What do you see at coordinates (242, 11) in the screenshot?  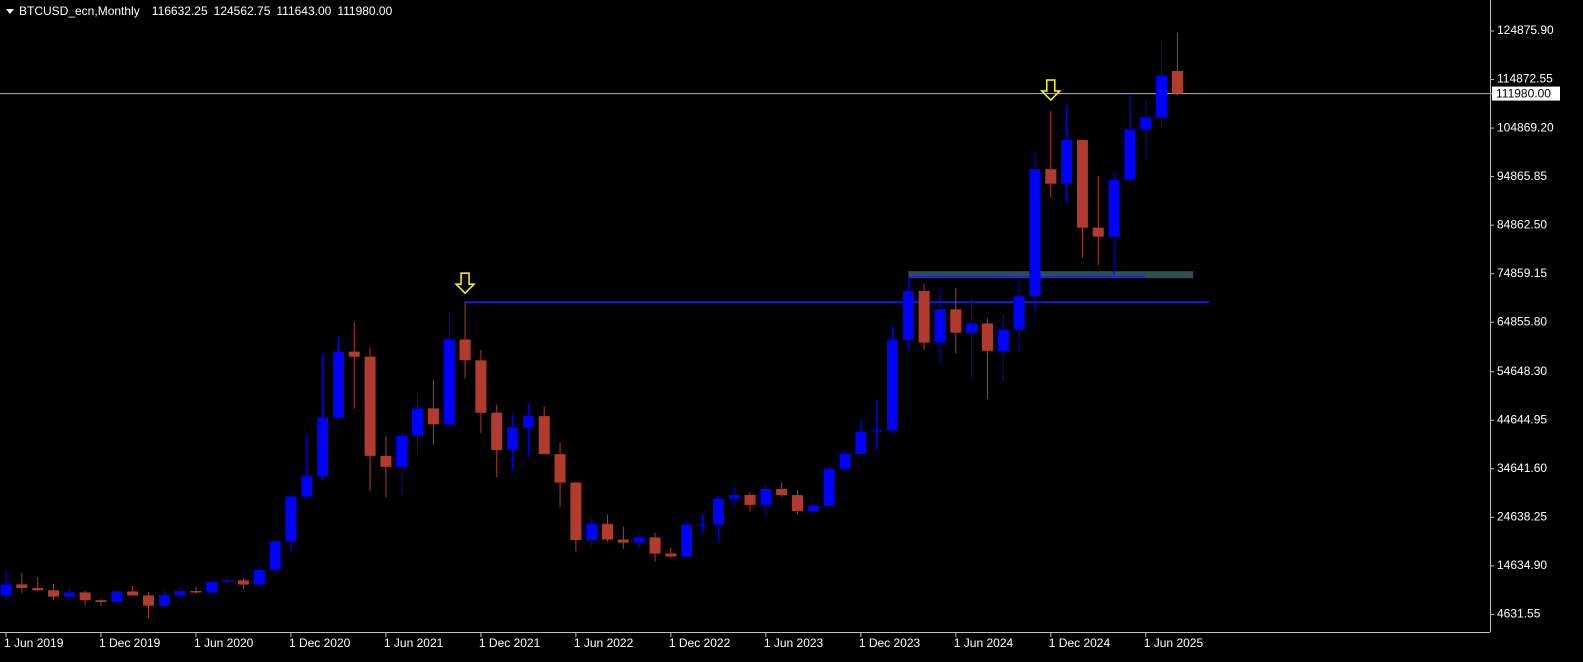 I see `header-value: 124562.75` at bounding box center [242, 11].